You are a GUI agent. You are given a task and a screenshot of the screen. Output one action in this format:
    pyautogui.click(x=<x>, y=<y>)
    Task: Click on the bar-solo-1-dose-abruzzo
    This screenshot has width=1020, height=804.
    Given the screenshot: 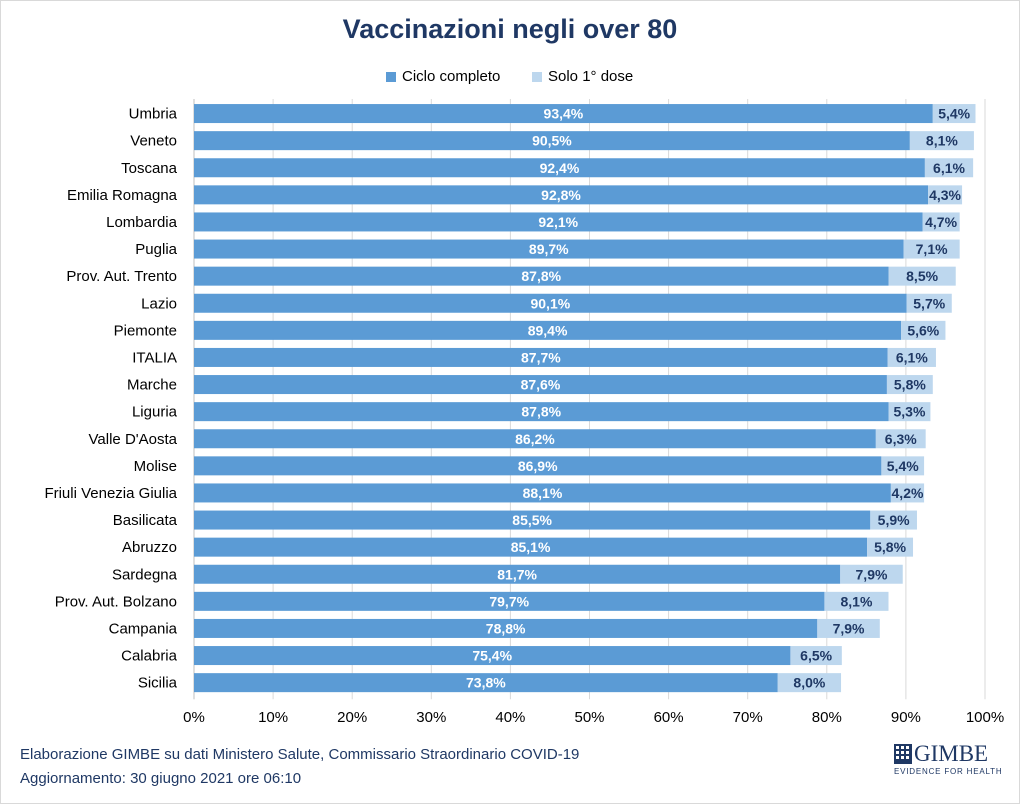 What is the action you would take?
    pyautogui.click(x=890, y=547)
    